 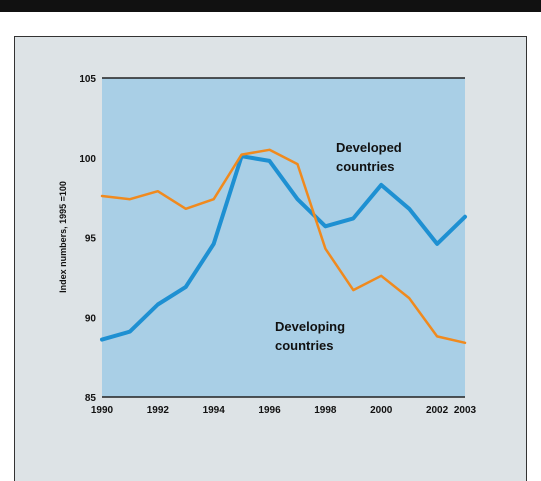 What do you see at coordinates (87, 79) in the screenshot?
I see `y-tick-label: 105` at bounding box center [87, 79].